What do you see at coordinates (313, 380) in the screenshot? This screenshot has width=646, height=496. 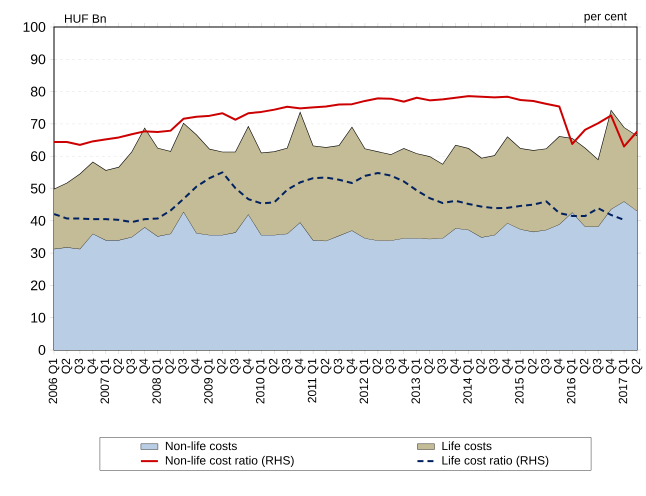 I see `x-tick-label: 2011 Q1` at bounding box center [313, 380].